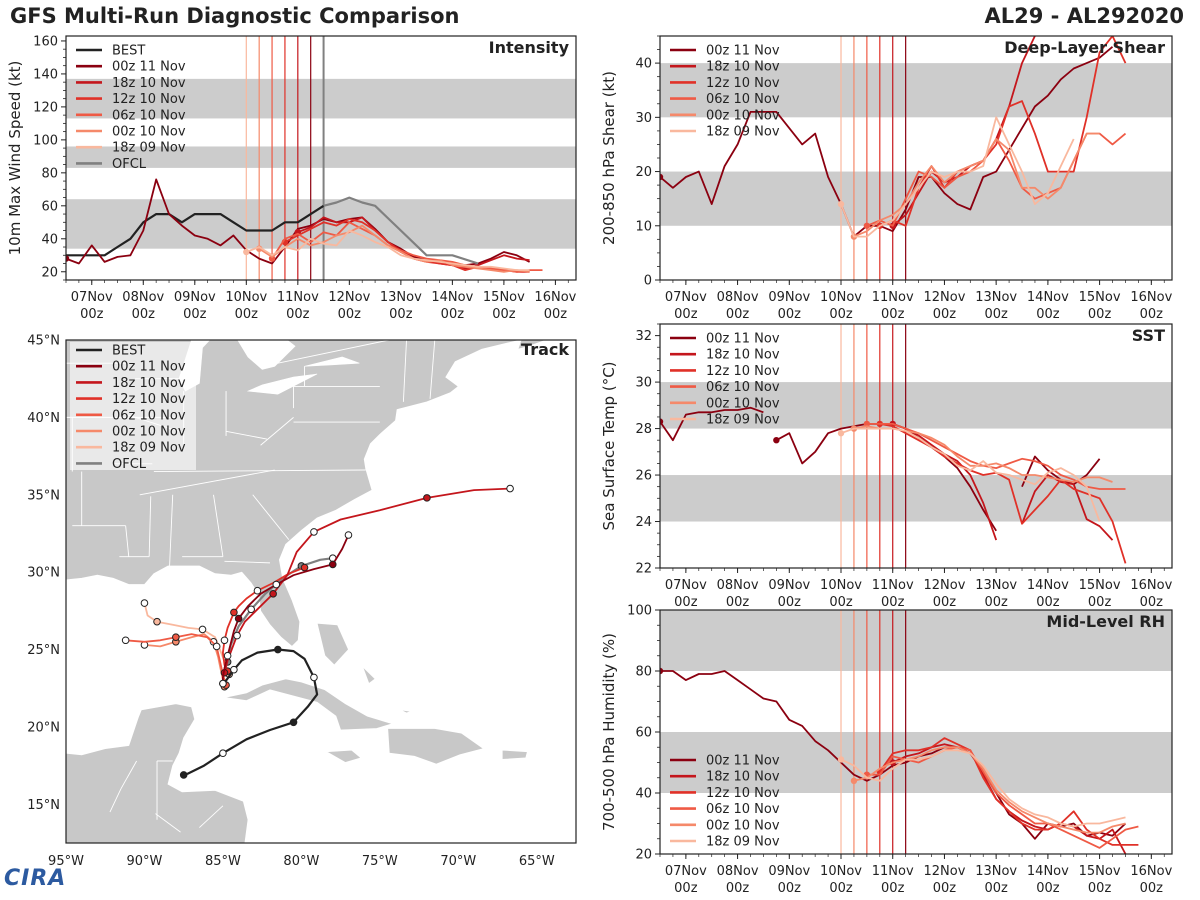 The height and width of the screenshot is (900, 1200). Describe the element at coordinates (555, 297) in the screenshot. I see `x-tick-date: 16Nov` at that location.